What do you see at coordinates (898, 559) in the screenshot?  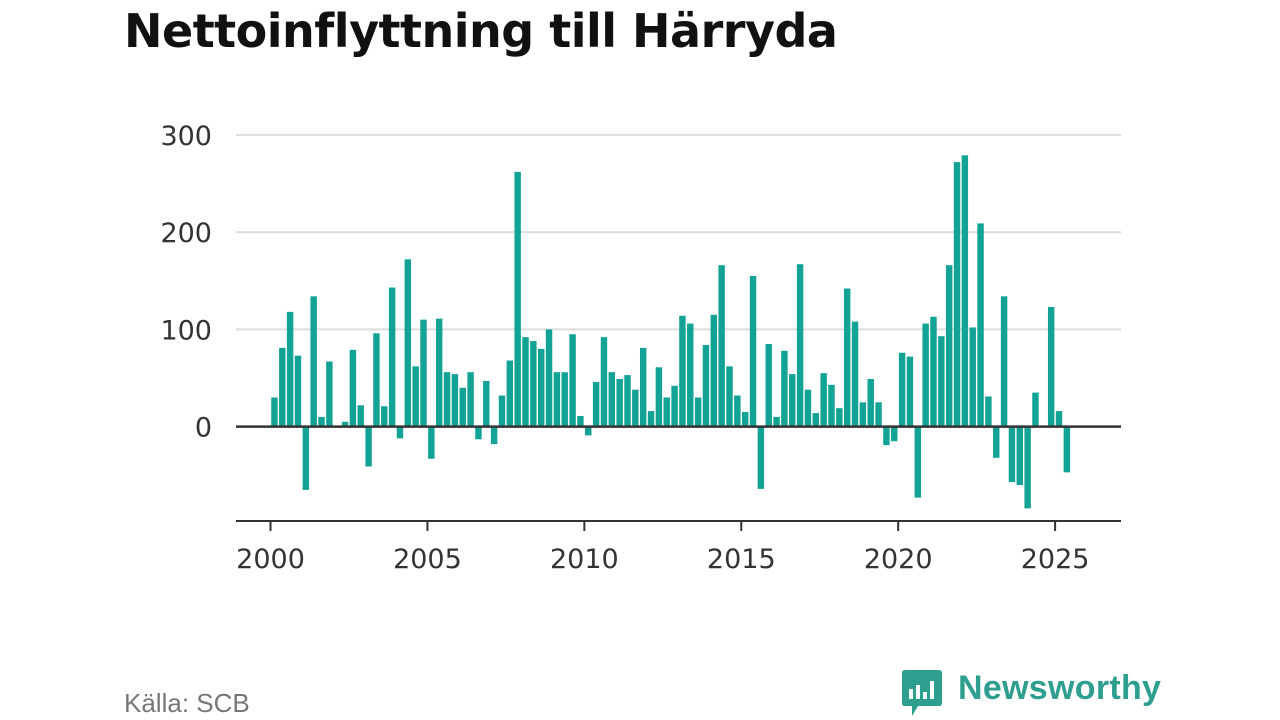 I see `x-tick-label: 2020` at bounding box center [898, 559].